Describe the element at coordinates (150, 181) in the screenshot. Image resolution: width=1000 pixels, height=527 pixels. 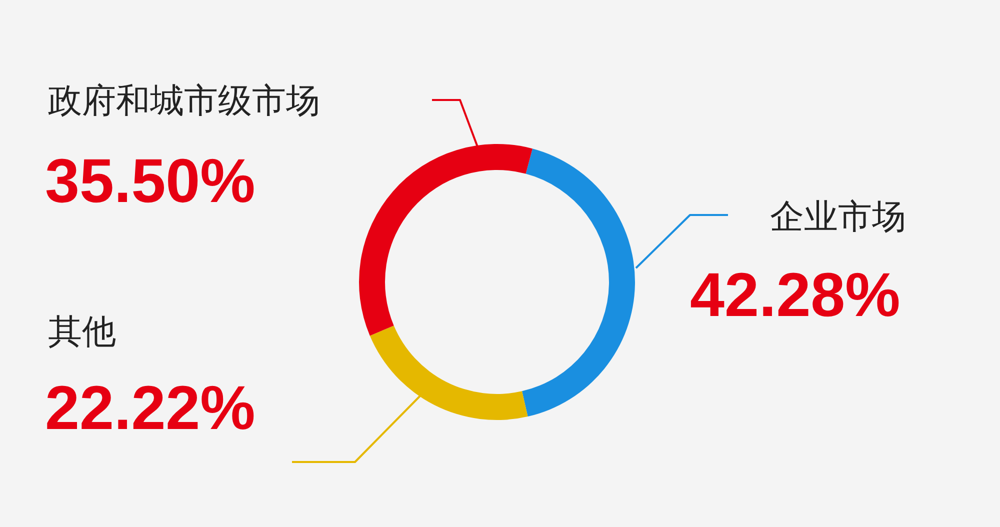
I see `data-label: 35.50%` at that location.